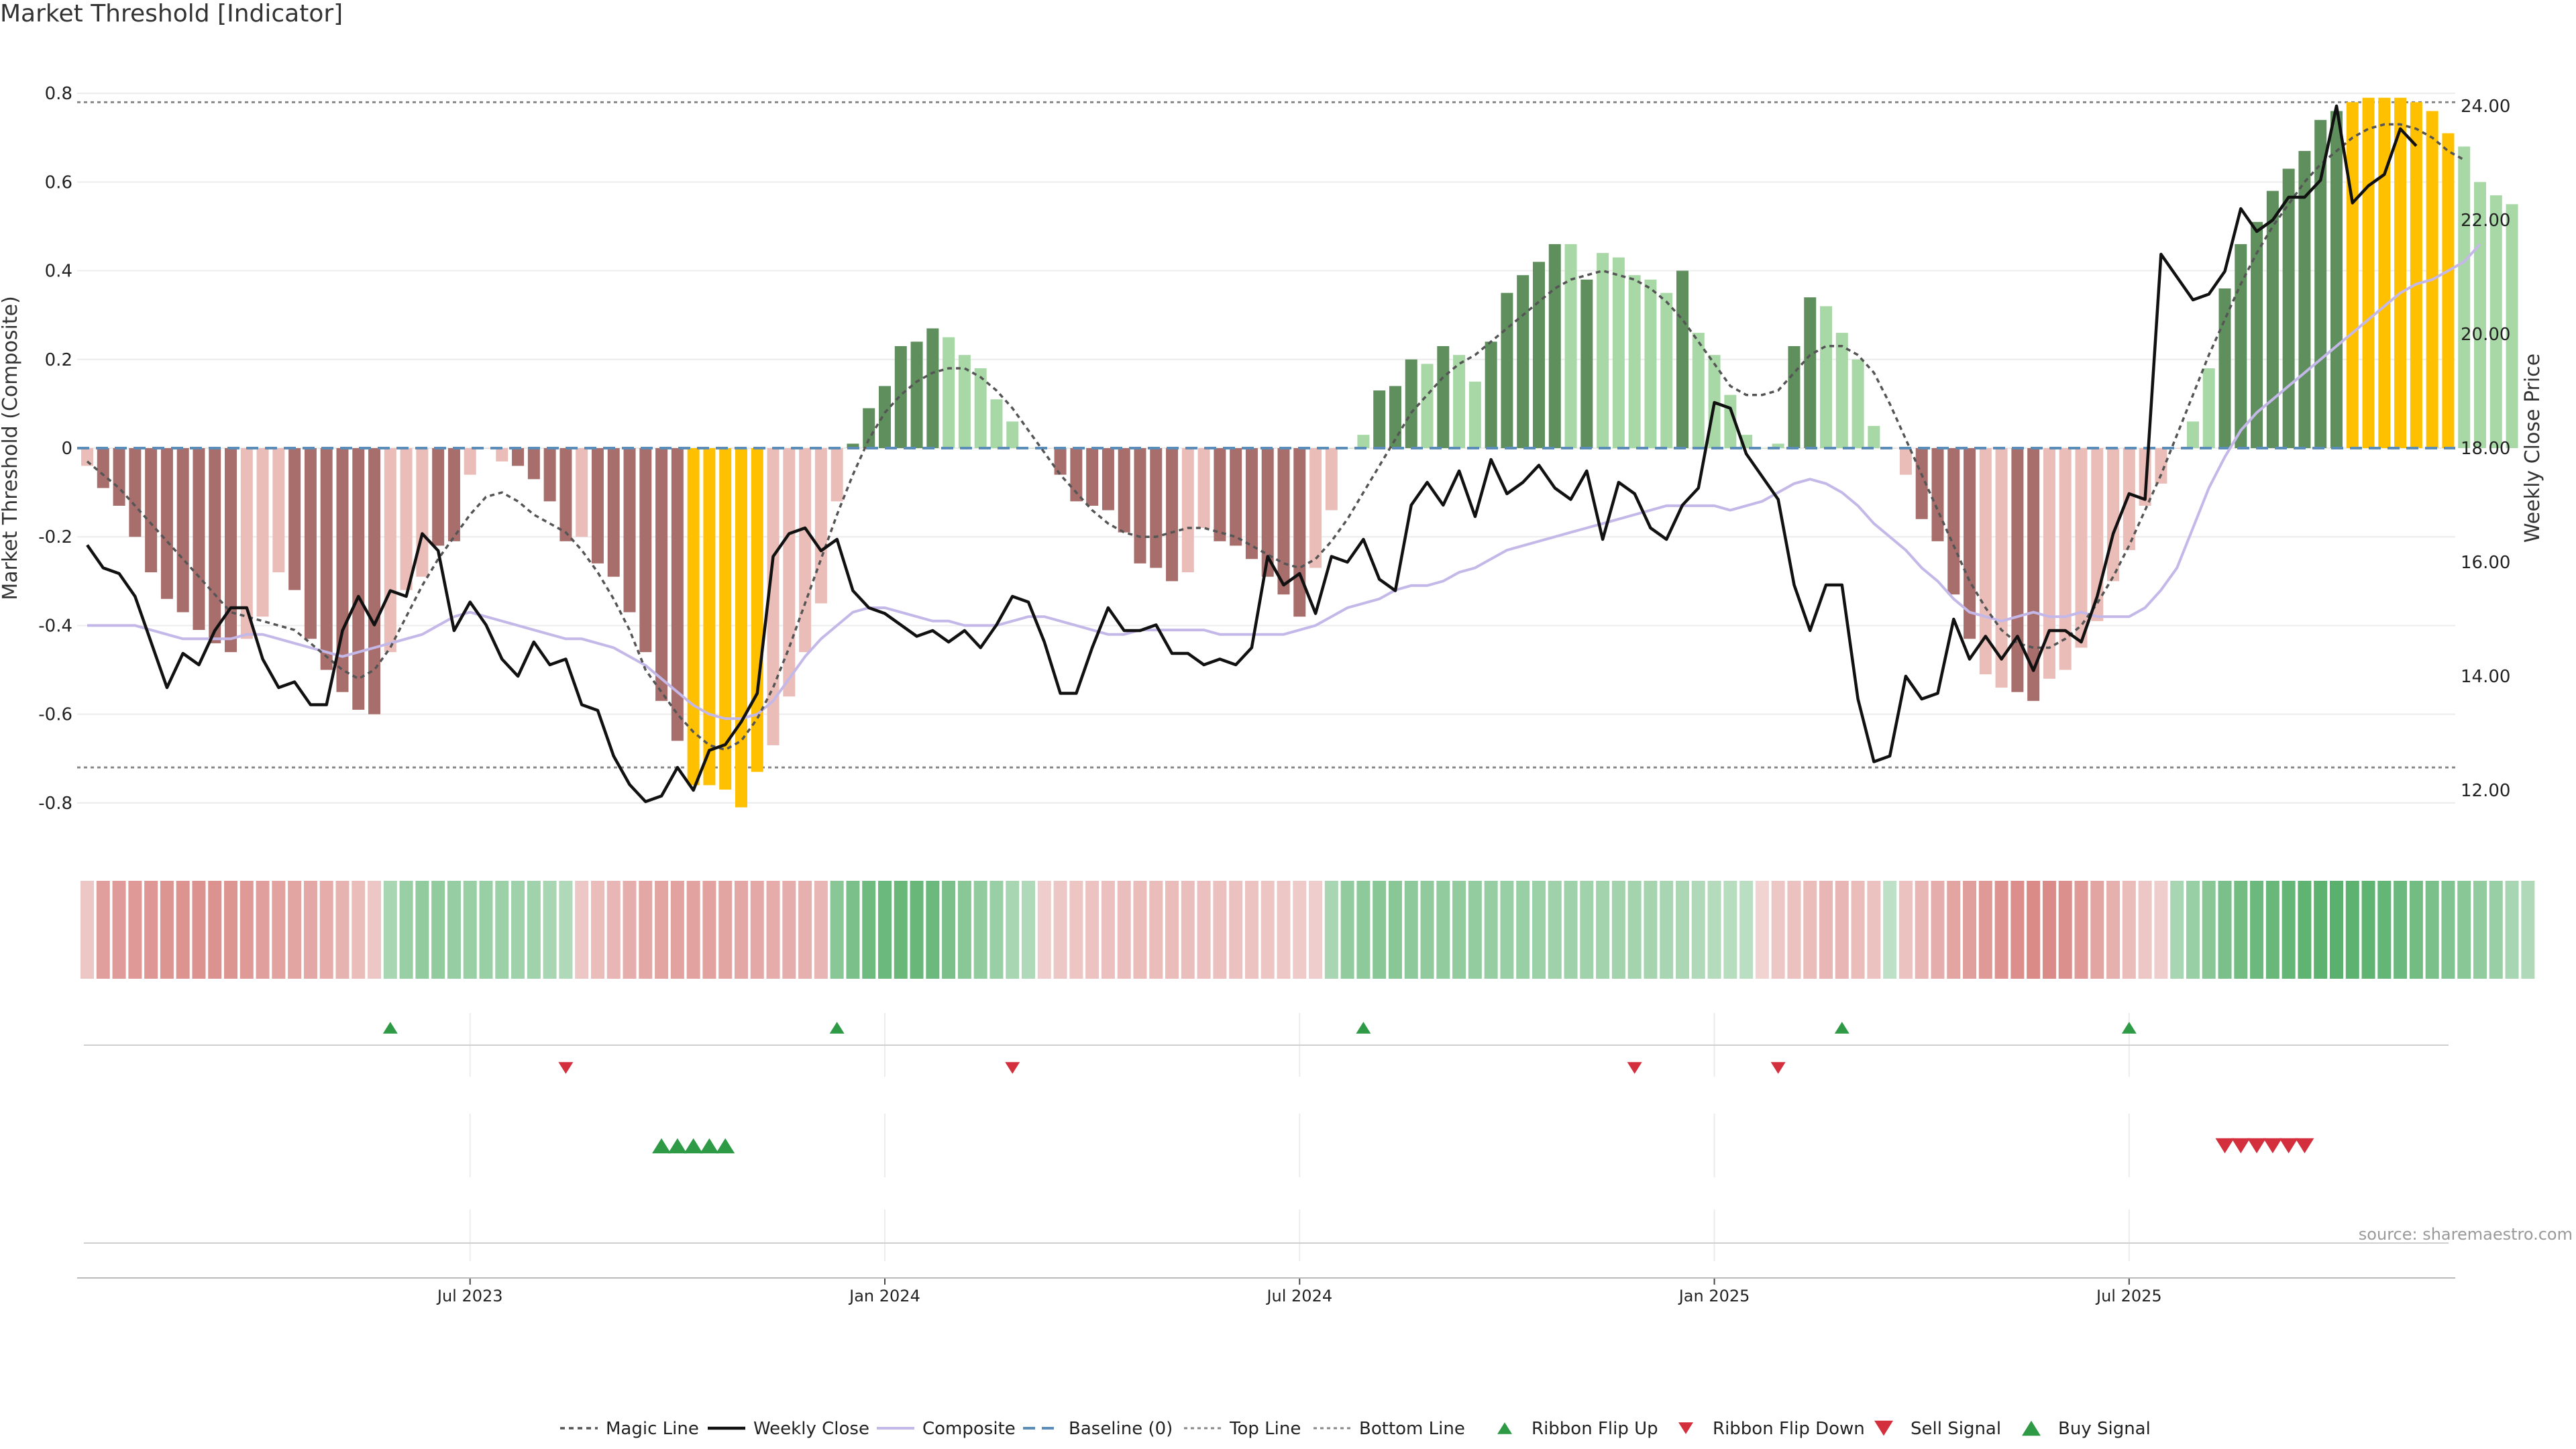 Image resolution: width=2576 pixels, height=1449 pixels. I want to click on x-tick-label: Jul 2024, so click(1298, 1296).